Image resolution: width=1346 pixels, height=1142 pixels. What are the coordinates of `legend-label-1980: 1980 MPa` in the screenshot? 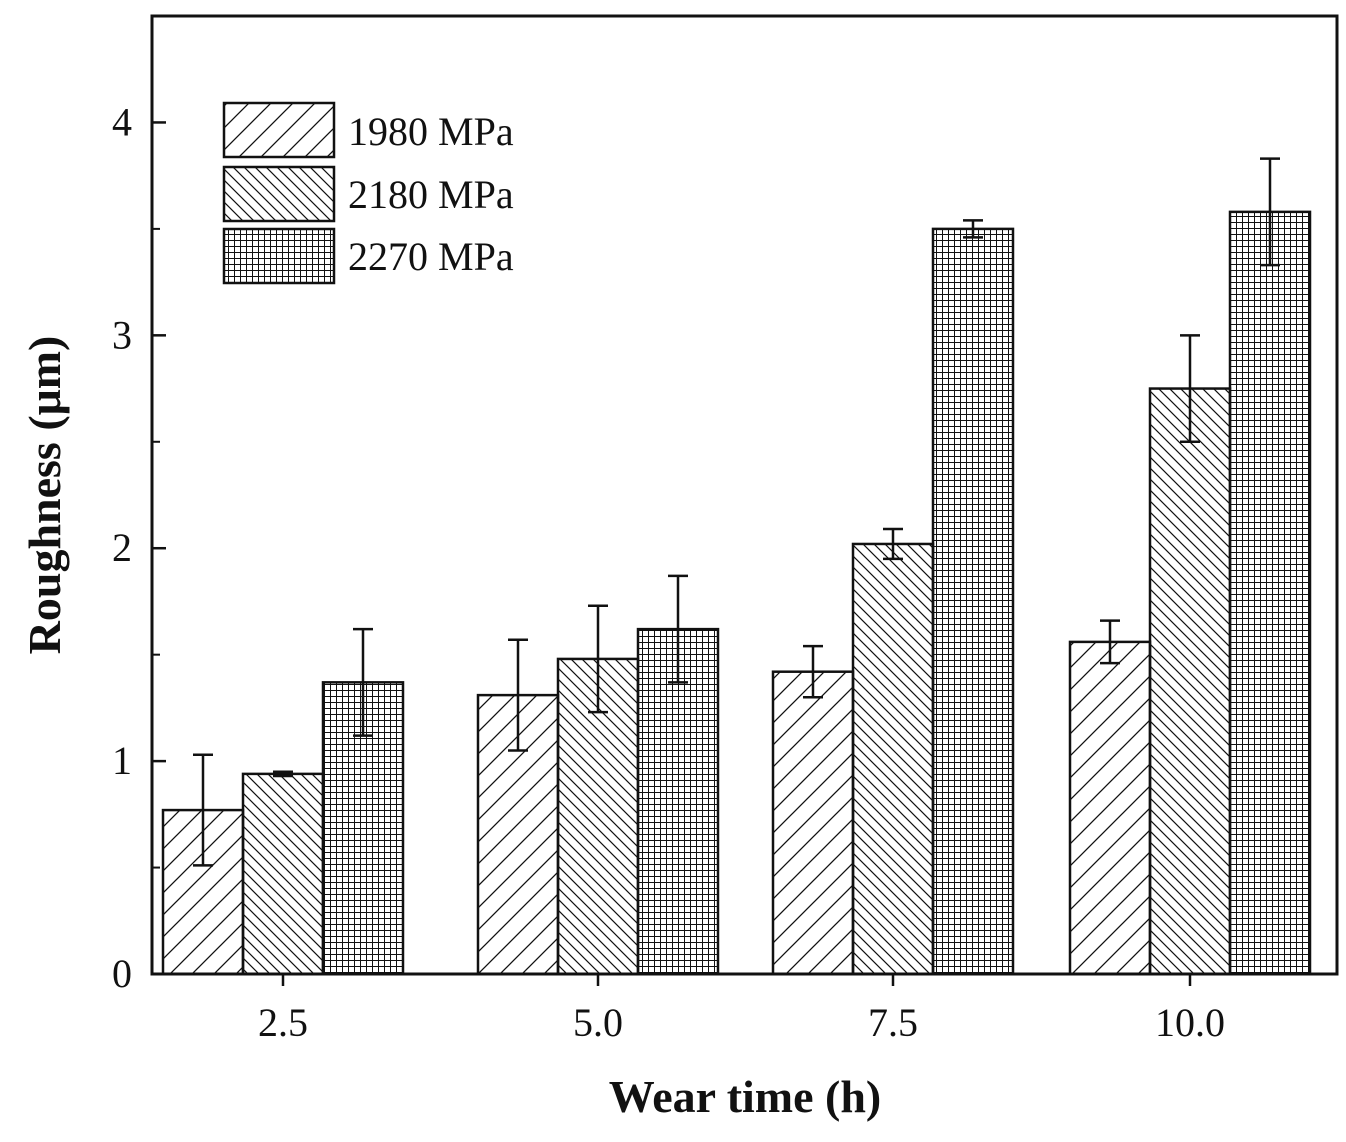 It's located at (431, 131).